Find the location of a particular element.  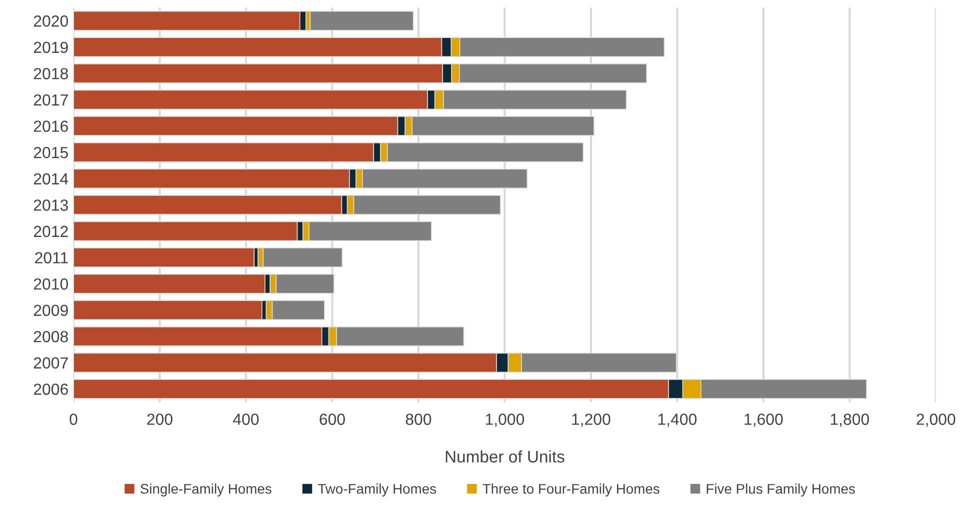

x-tick-label: 2,000 is located at coordinates (936, 420).